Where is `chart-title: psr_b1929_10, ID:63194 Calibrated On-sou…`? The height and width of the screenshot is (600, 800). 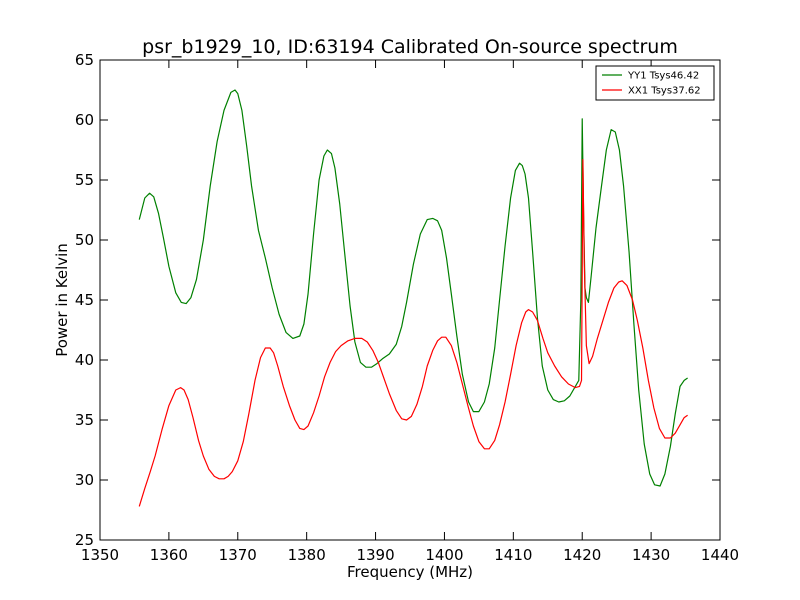 chart-title: psr_b1929_10, ID:63194 Calibrated On-sou… is located at coordinates (410, 47).